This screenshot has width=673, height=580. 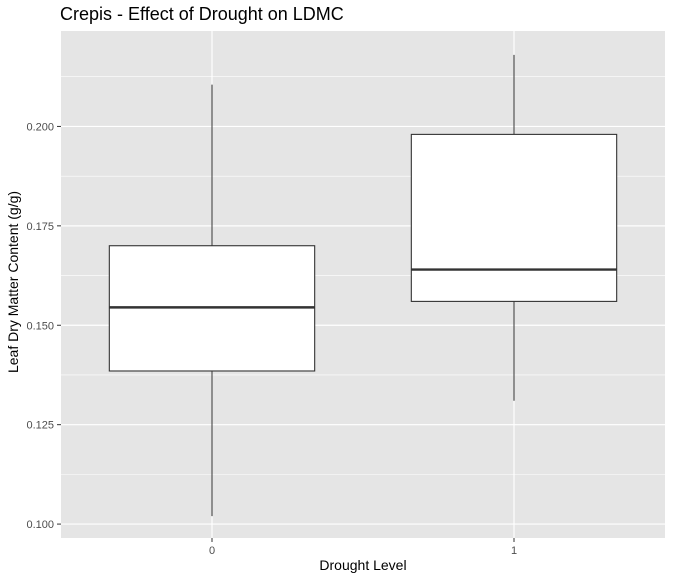 I want to click on y-axis-ticks: 0.100 0.125 0.150 0.175 0.200, so click(x=43, y=326).